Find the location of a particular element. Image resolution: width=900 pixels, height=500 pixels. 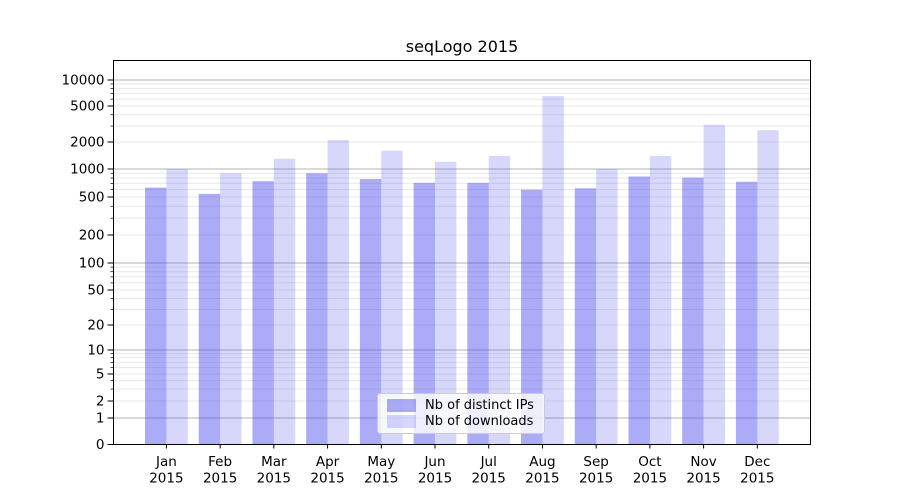

y-axis-tick-label: 10 is located at coordinates (95, 351).